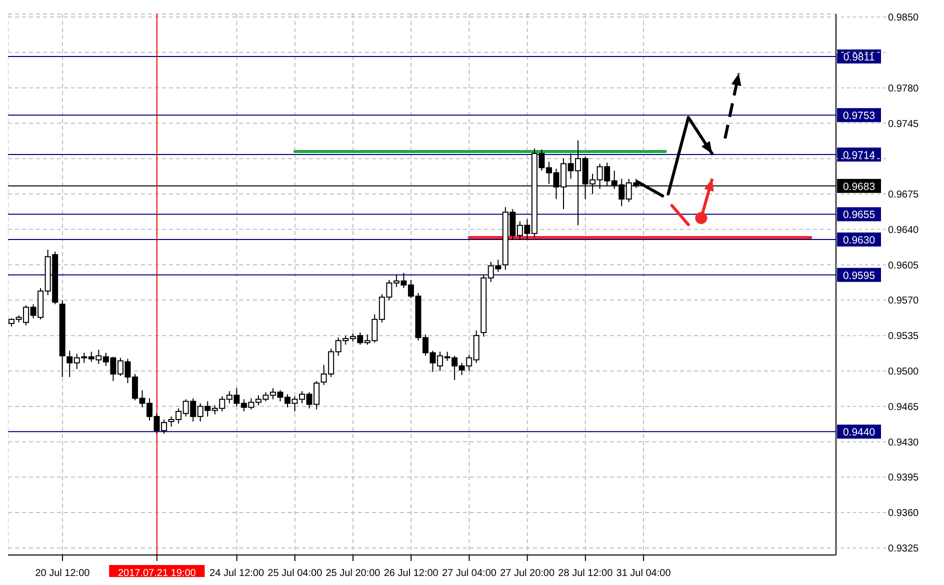 This screenshot has width=944, height=585. Describe the element at coordinates (904, 18) in the screenshot. I see `y-tick-label: 0.9850` at that location.